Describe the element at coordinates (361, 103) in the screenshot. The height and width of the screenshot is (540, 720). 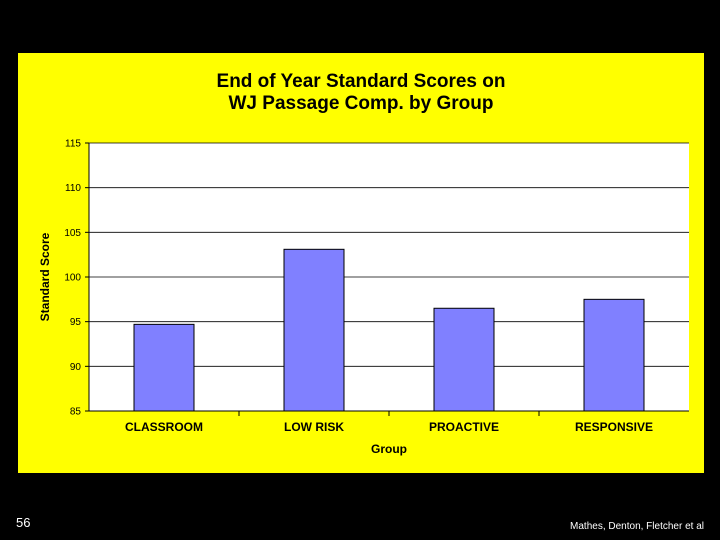
I see `chart-title-line-2: WJ Passage Comp. by Group` at that location.